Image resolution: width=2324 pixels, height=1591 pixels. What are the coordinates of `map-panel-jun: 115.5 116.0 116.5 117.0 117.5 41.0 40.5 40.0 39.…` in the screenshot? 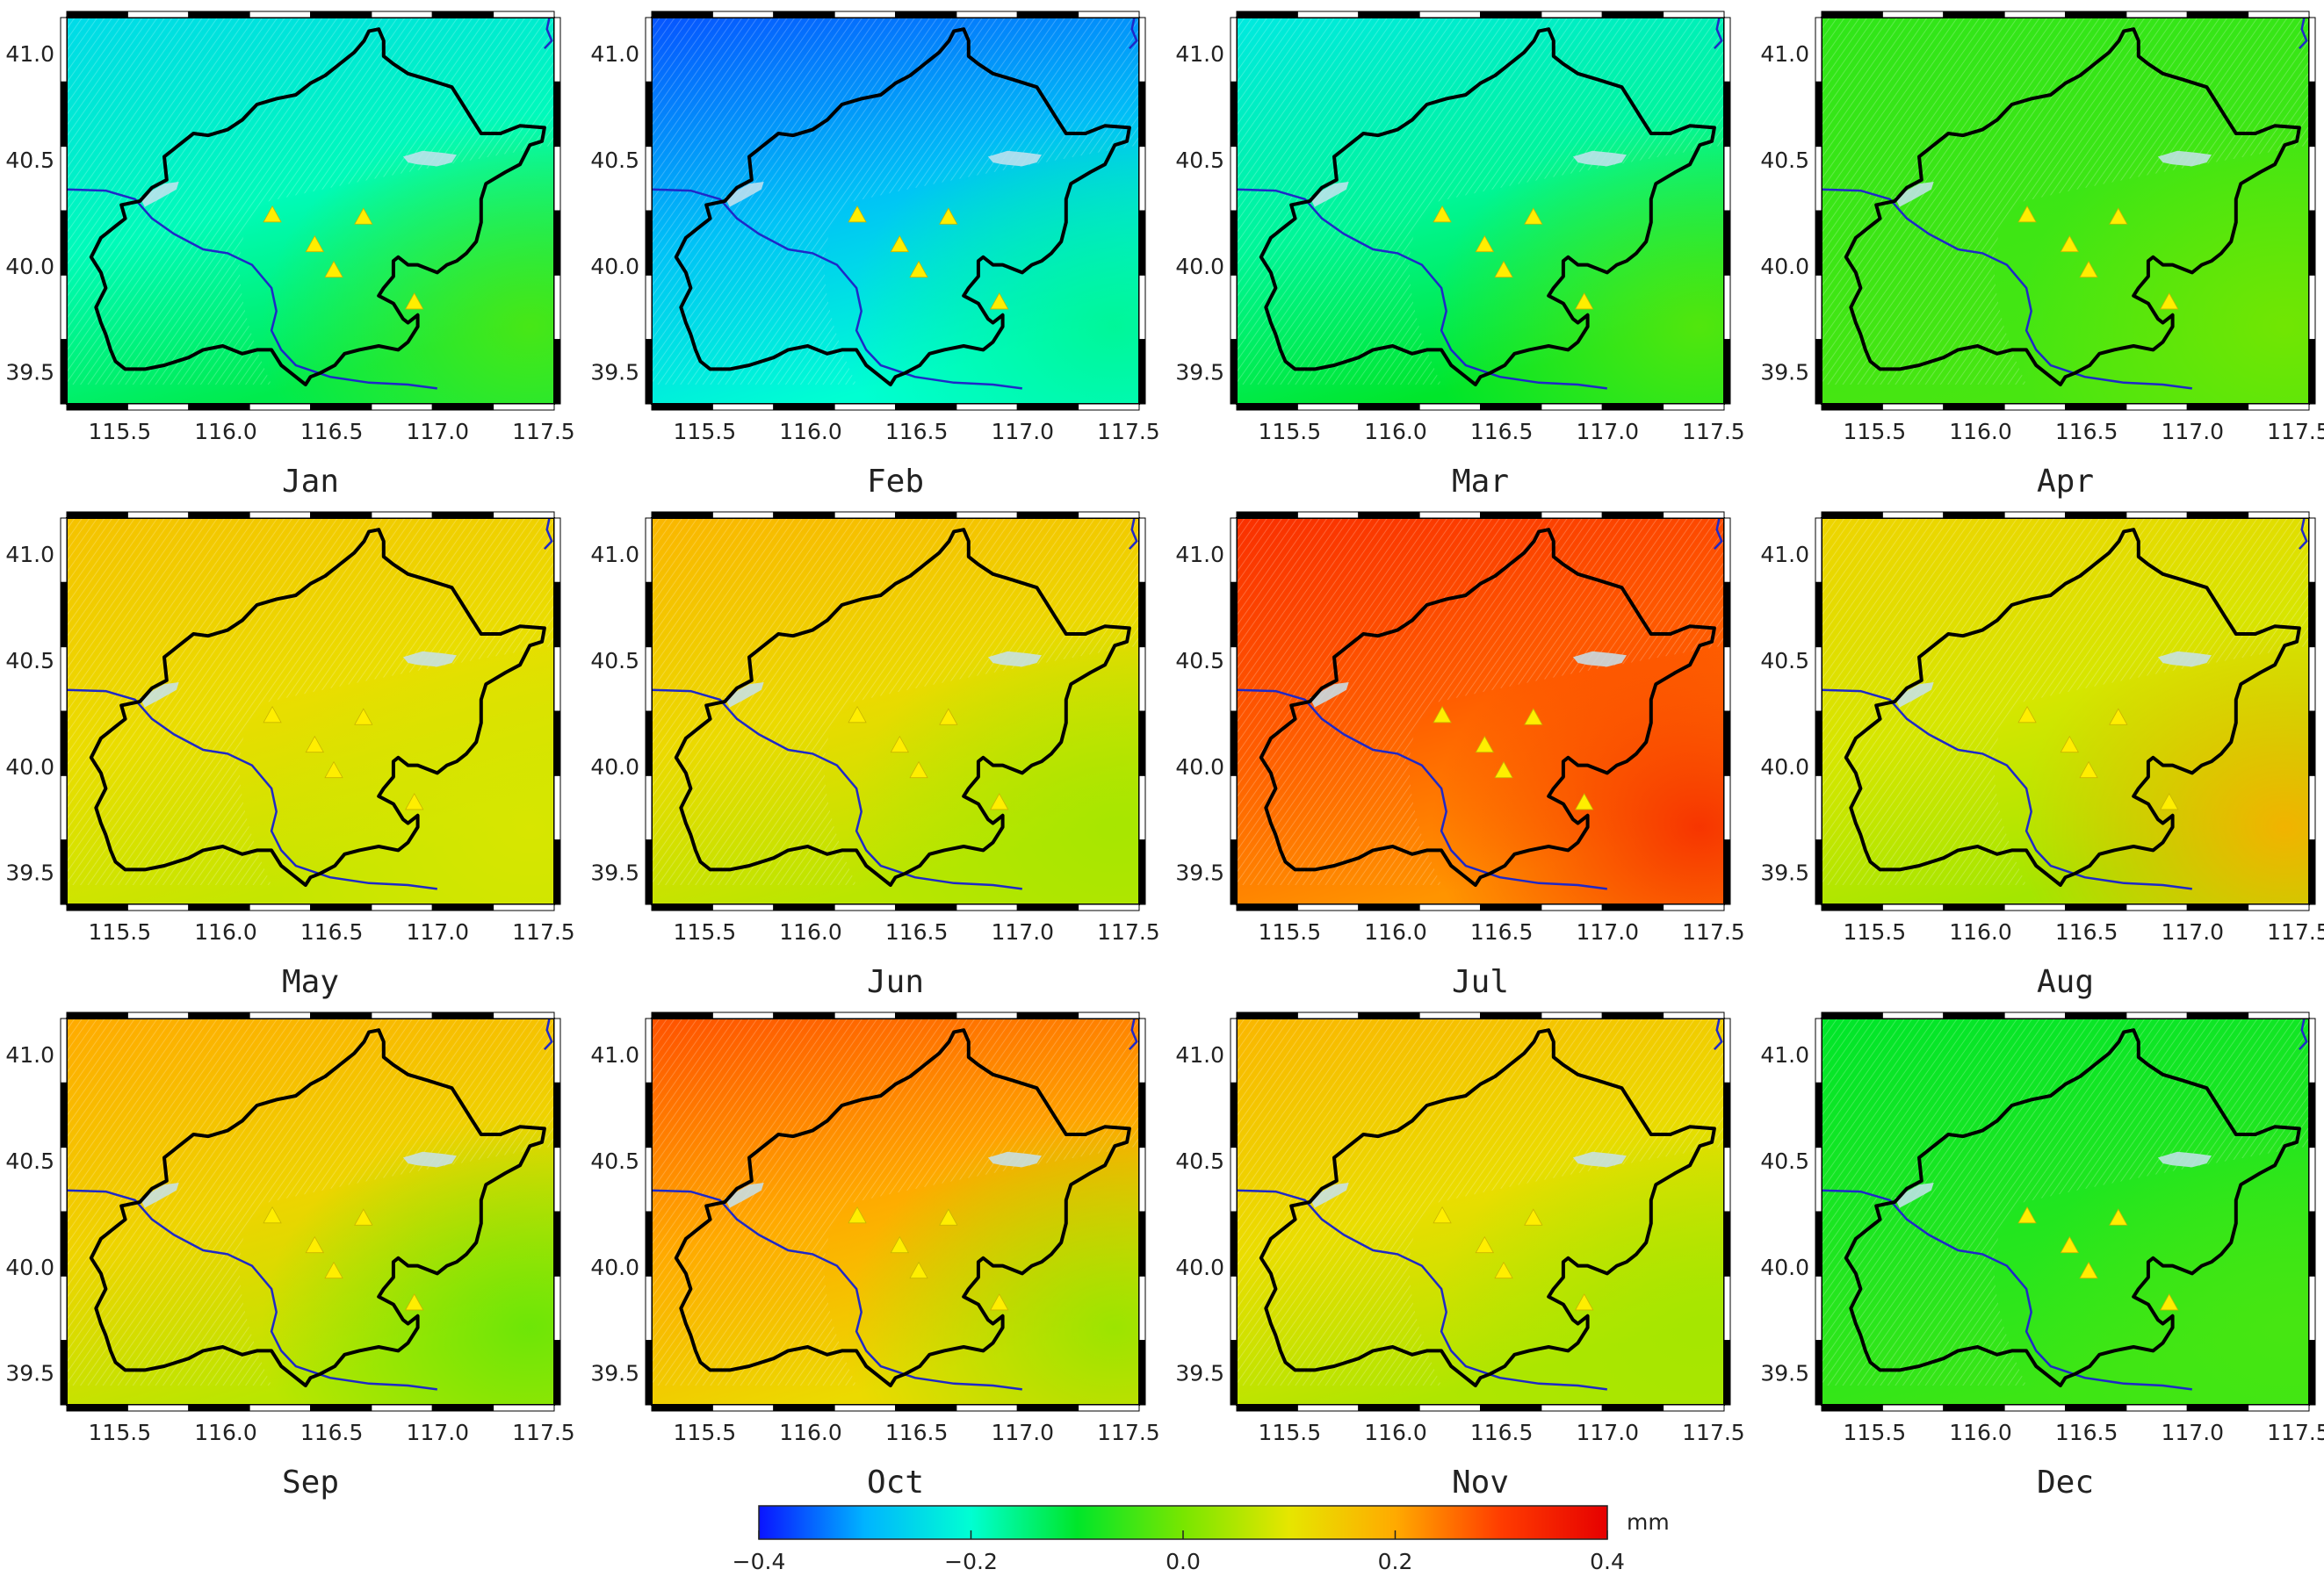 It's located at (875, 755).